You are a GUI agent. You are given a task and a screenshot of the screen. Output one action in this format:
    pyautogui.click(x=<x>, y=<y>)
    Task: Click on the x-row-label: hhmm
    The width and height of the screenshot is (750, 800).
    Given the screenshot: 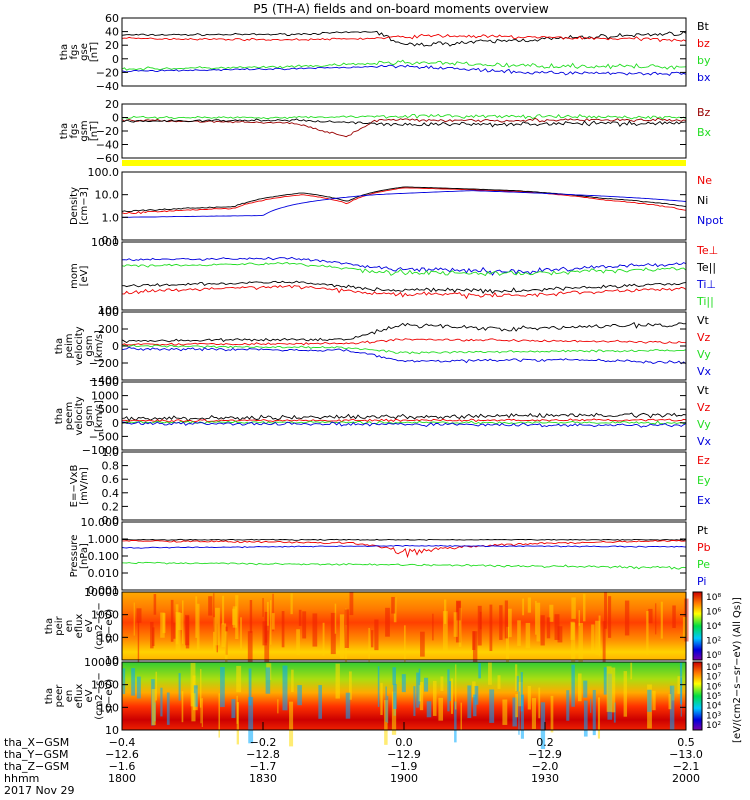 What is the action you would take?
    pyautogui.click(x=21, y=778)
    